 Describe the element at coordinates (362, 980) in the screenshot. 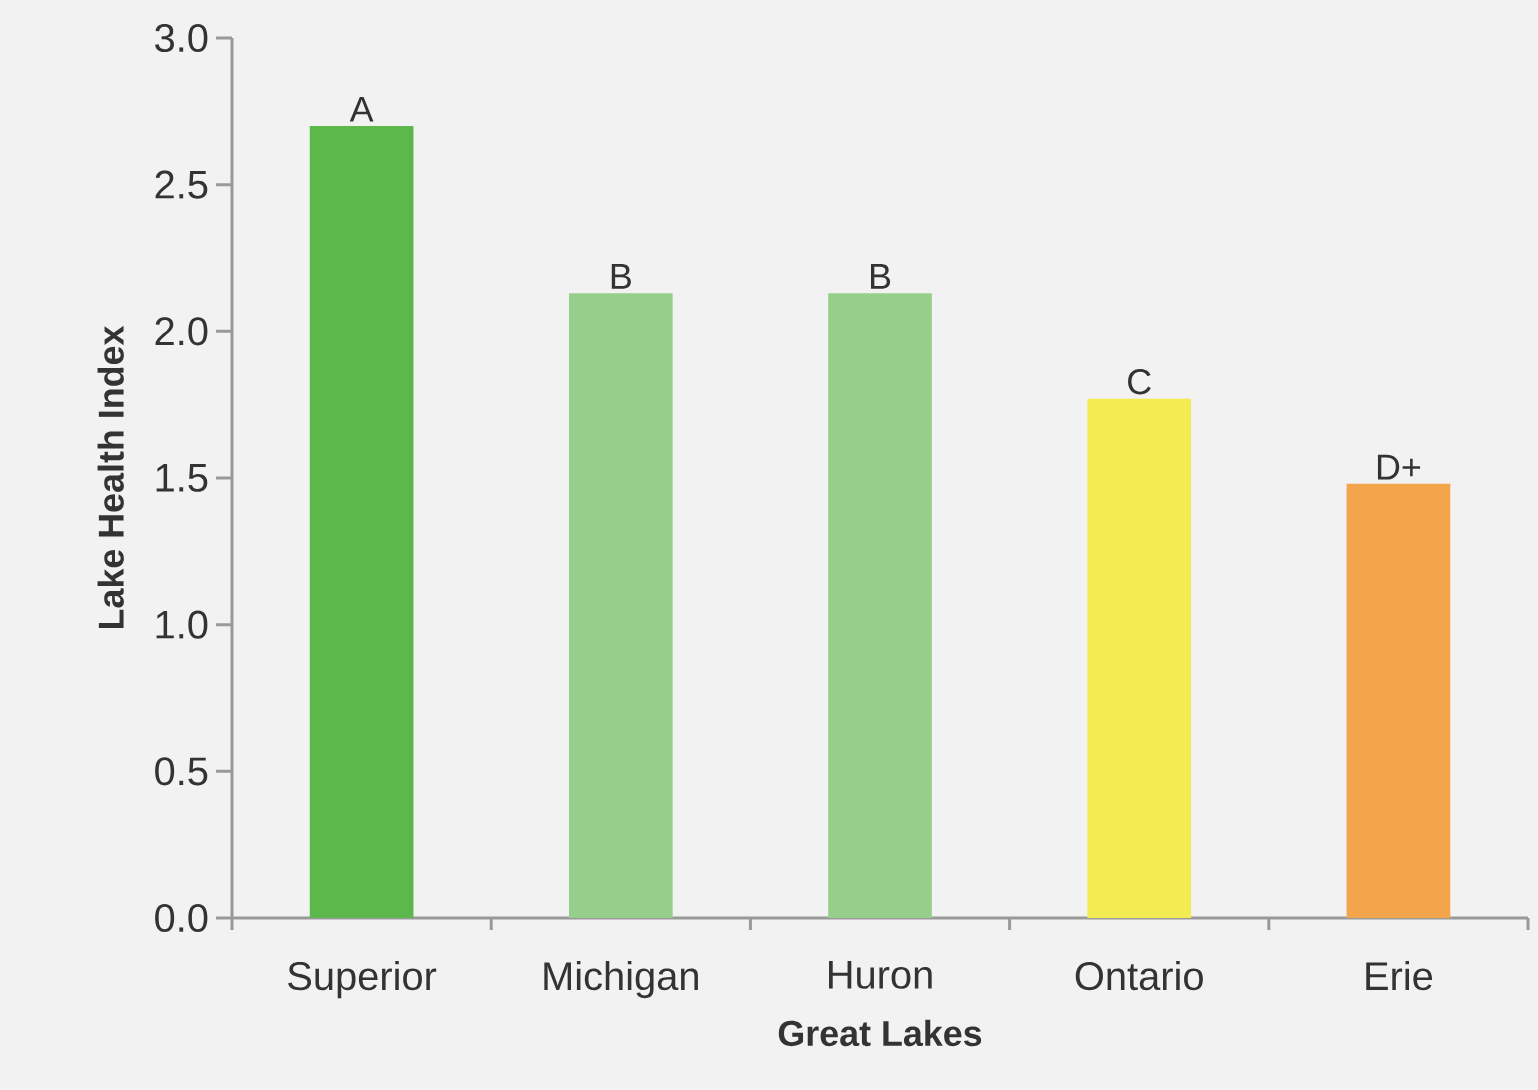

I see `x-tick-label: Superior` at that location.